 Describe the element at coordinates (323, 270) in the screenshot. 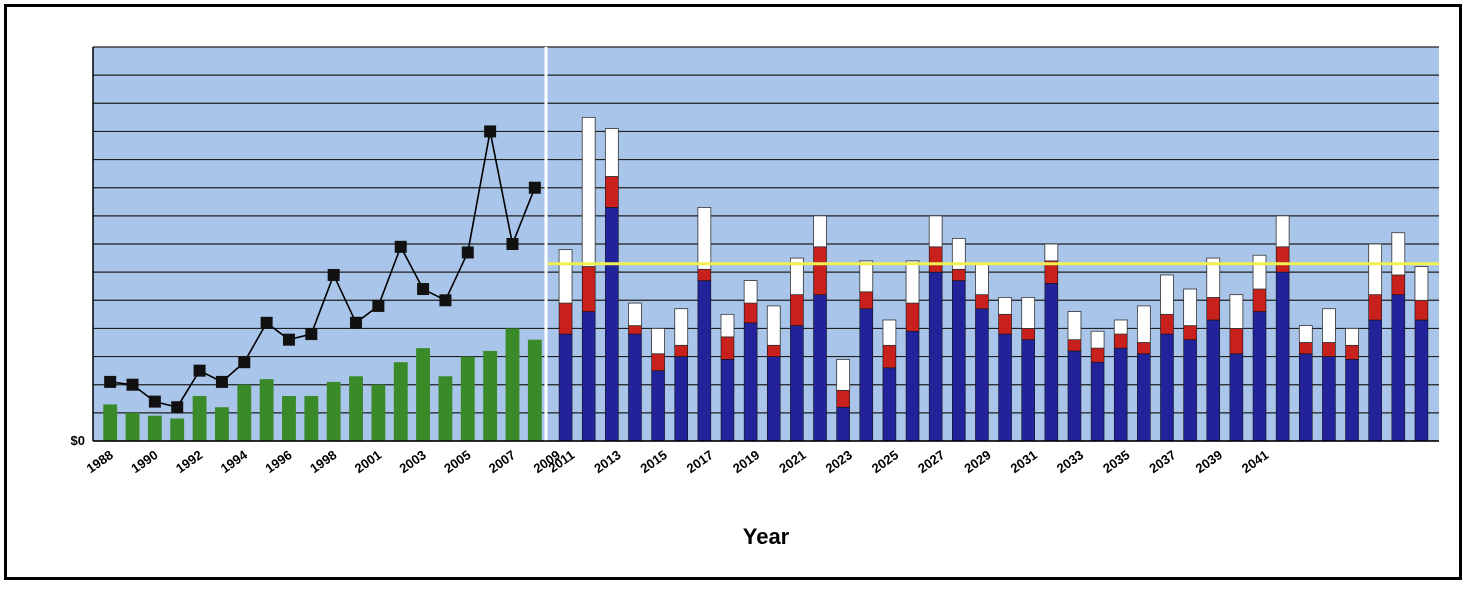

I see `historical-line` at that location.